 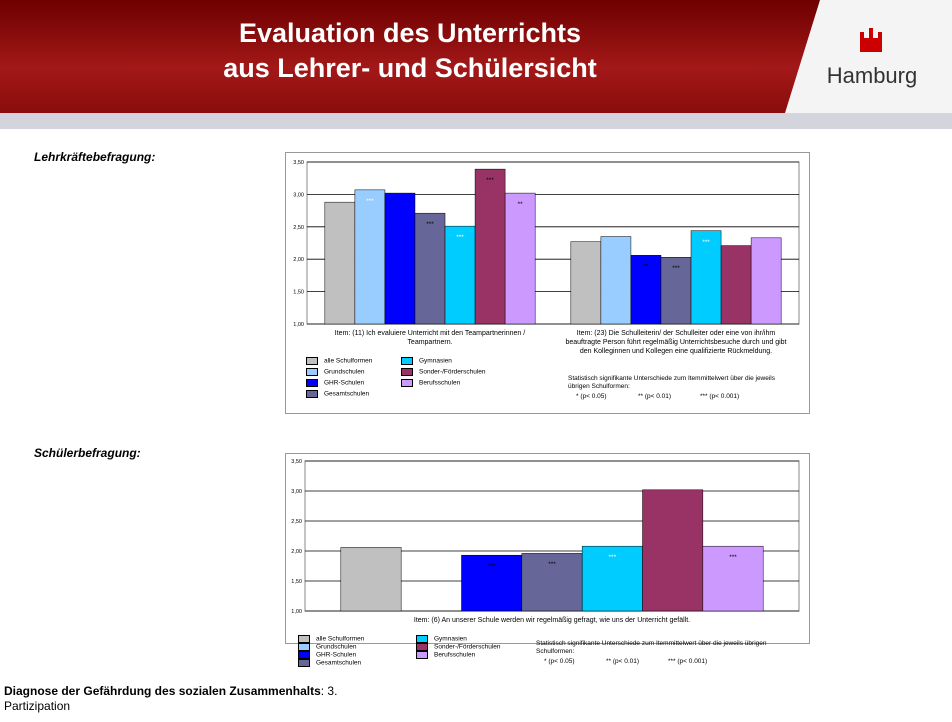 I want to click on chart-svg: 1,00 1,50 2,00 2,50 3,00 3,50, so click(x=546, y=244).